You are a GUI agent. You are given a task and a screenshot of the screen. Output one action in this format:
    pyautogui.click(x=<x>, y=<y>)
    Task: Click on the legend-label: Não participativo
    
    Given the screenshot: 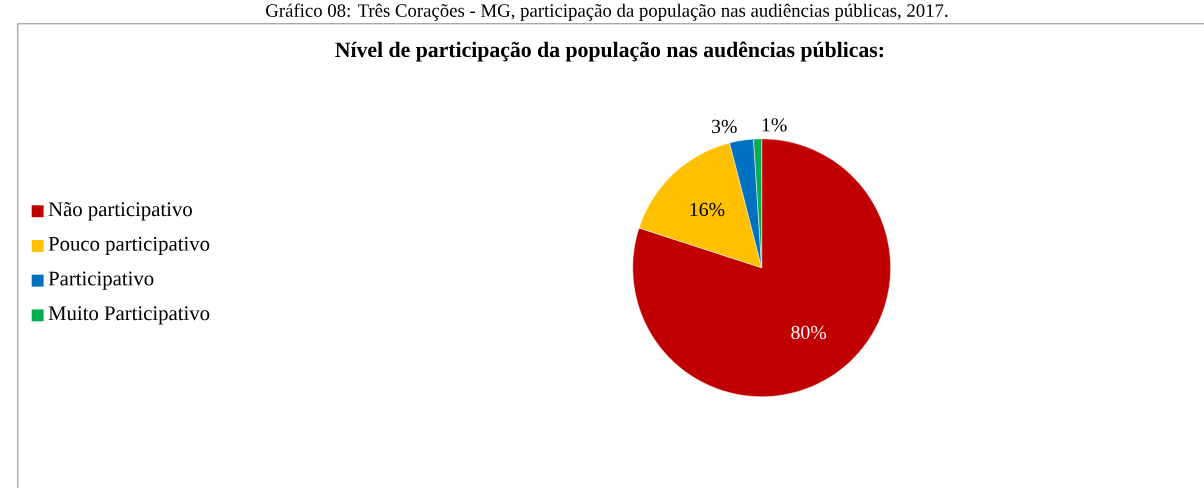 What is the action you would take?
    pyautogui.click(x=120, y=211)
    